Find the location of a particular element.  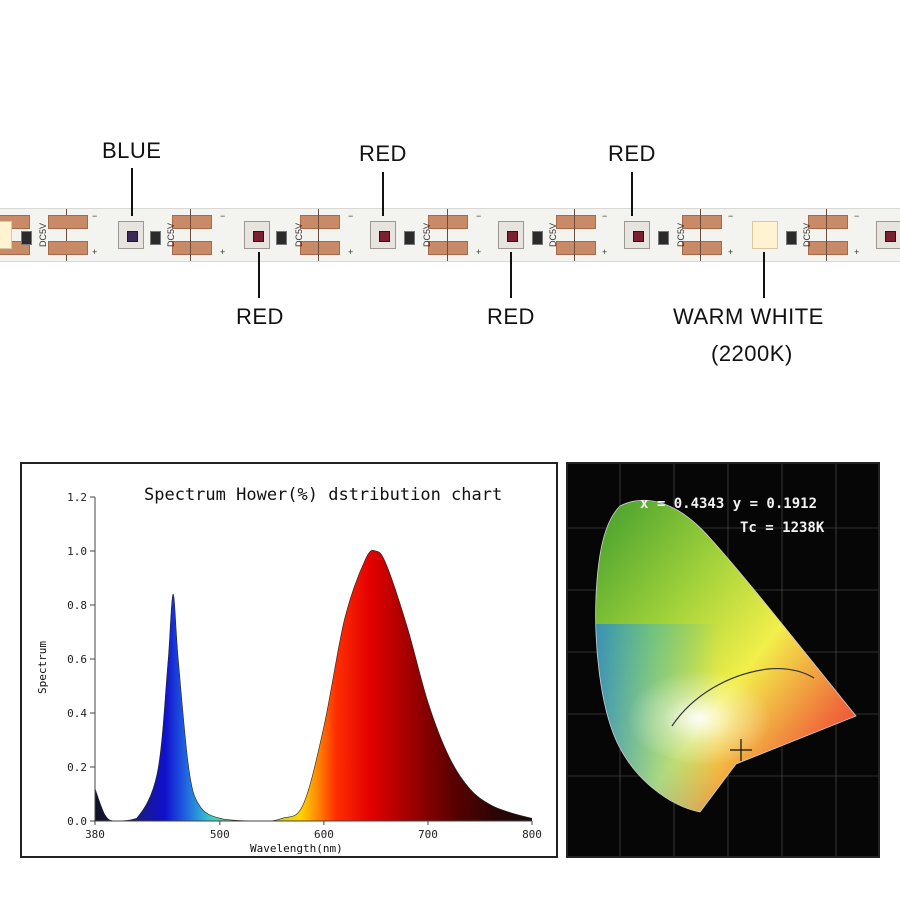

cie-white-region is located at coordinates (708, 704).